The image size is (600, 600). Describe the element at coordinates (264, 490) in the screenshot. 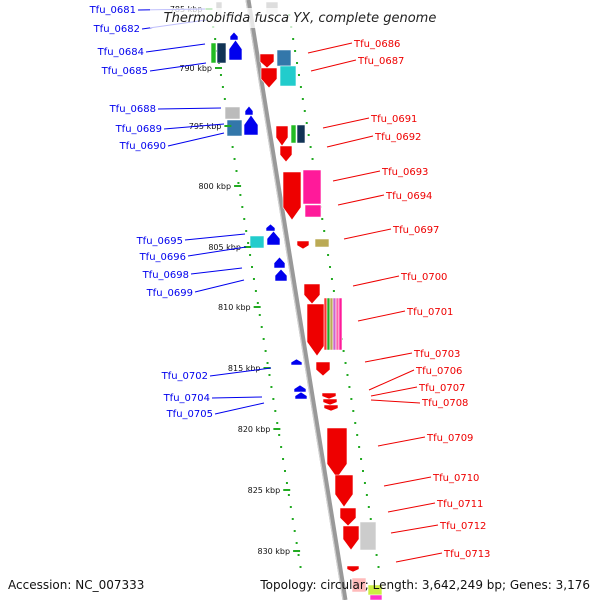

I see `kbp-tick-label: 825 kbp` at that location.